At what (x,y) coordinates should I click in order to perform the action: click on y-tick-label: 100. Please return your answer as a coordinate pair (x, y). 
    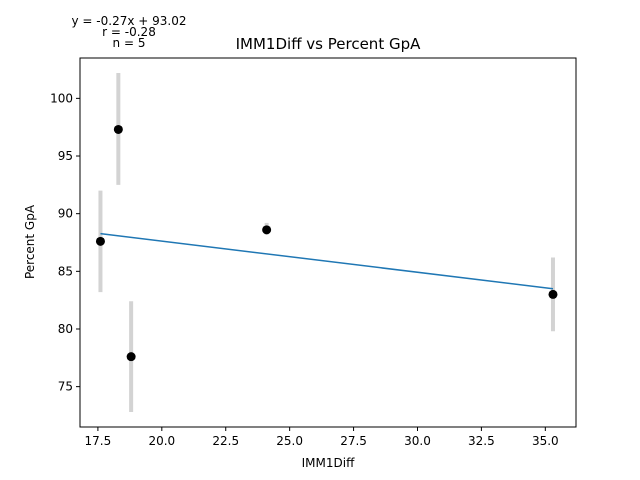
    Looking at the image, I should click on (61, 98).